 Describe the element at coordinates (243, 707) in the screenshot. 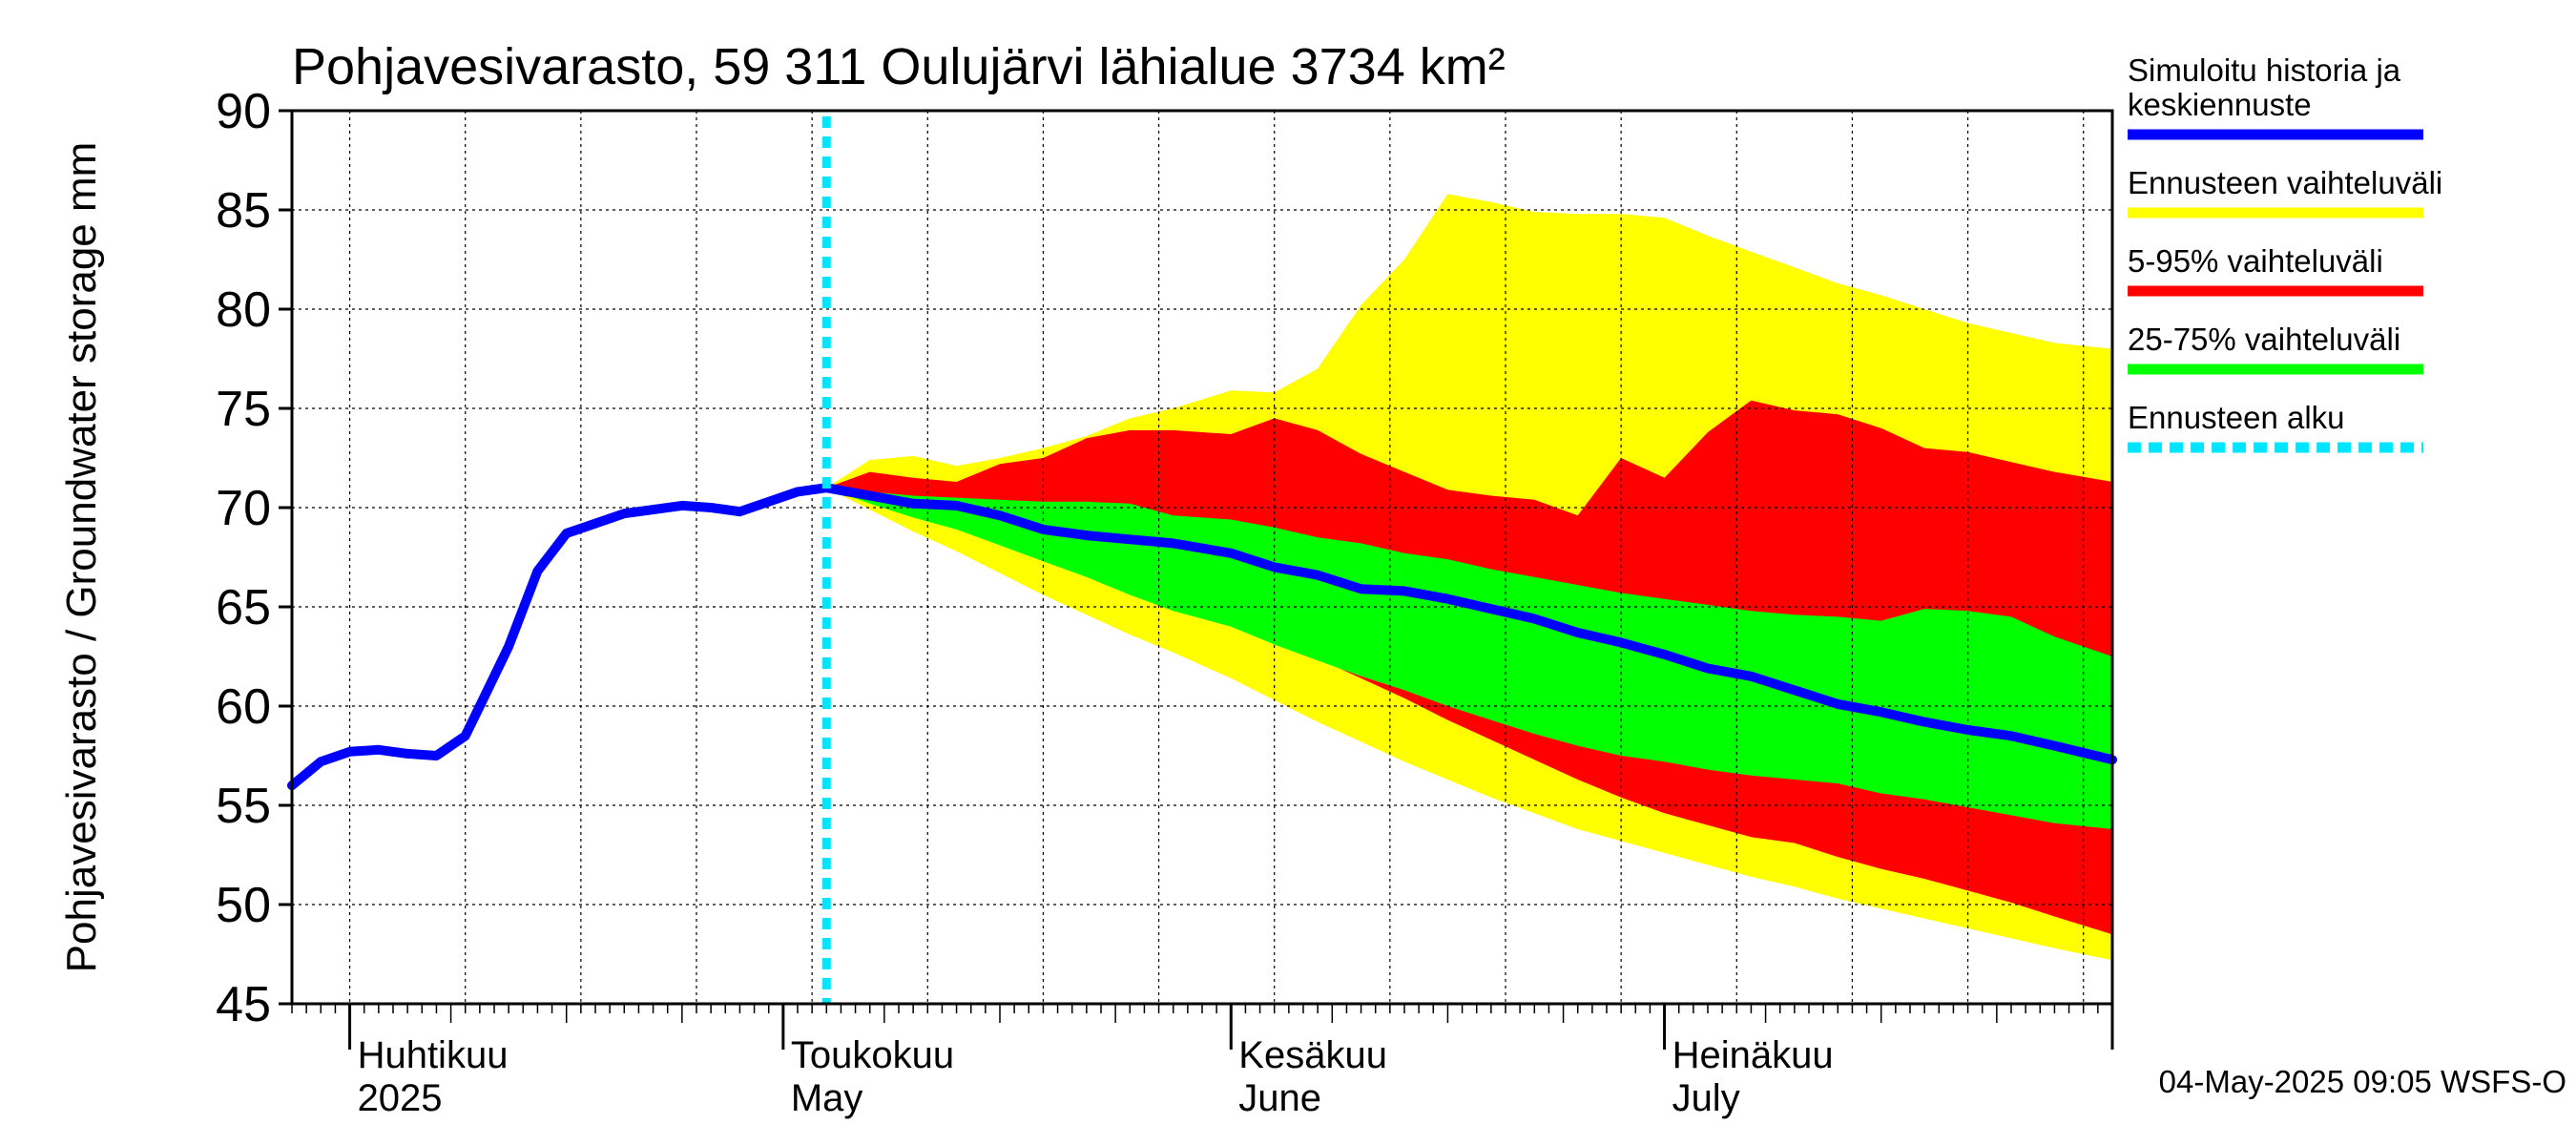

I see `y-tick-label: 60` at that location.